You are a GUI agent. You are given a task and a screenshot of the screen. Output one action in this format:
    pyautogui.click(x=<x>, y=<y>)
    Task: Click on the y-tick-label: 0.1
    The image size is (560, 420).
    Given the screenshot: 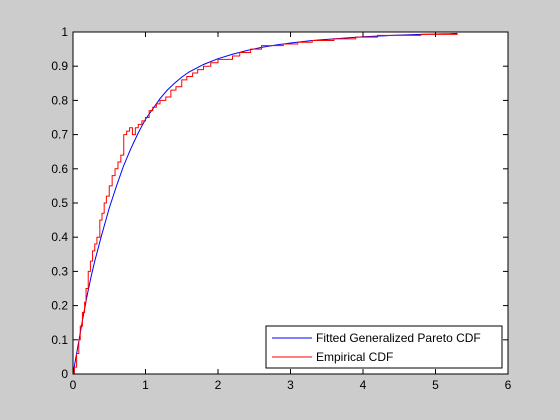 What is the action you would take?
    pyautogui.click(x=59, y=340)
    